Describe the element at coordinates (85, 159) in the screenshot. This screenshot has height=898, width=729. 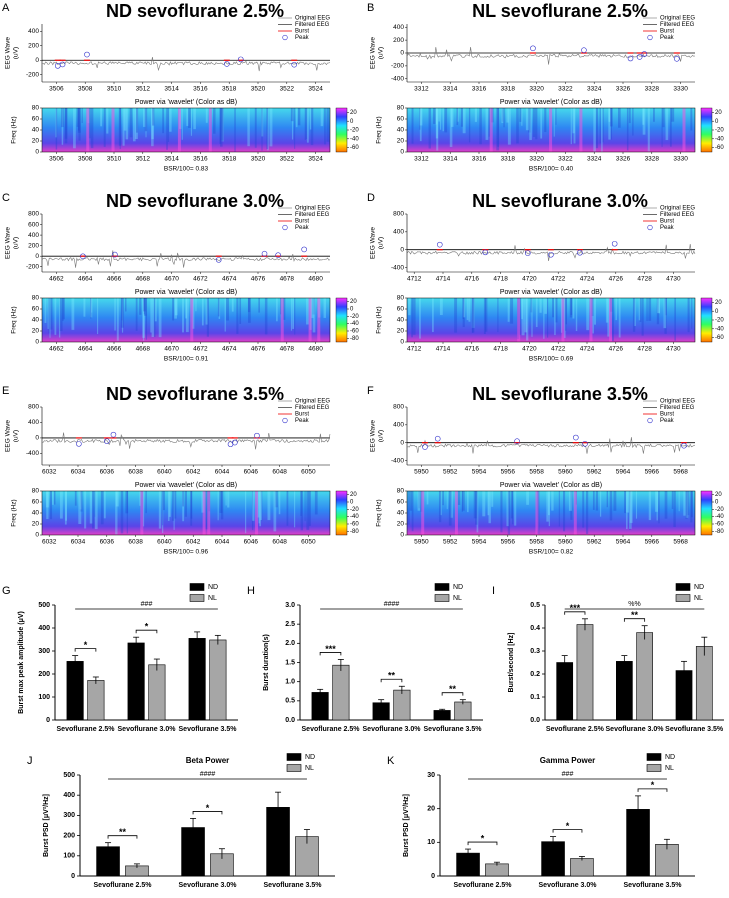
I see `x-tick-label: 3508` at that location.